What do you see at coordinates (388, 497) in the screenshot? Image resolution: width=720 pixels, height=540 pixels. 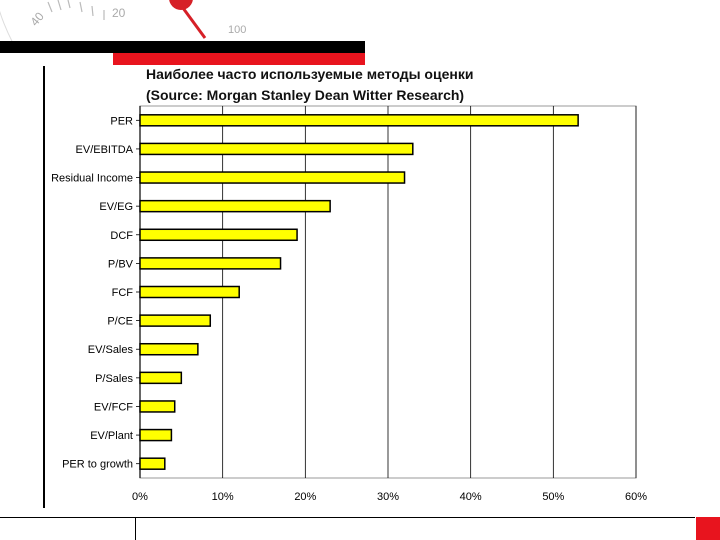 I see `x-tick-label: 30%` at bounding box center [388, 497].